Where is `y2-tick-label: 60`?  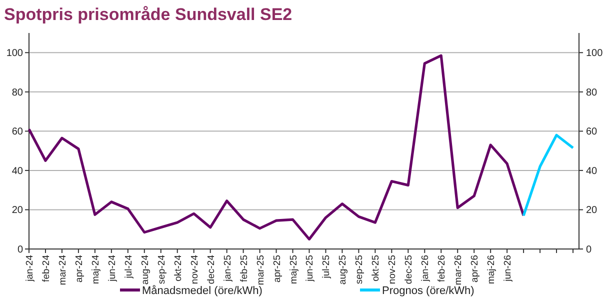
y2-tick-label: 60 is located at coordinates (592, 132).